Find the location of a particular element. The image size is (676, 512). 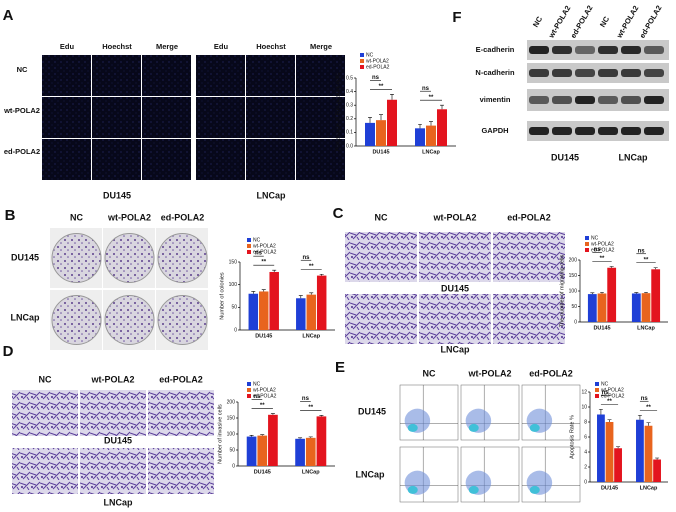

legend-label: wt-POLA2 is located at coordinates (264, 390).